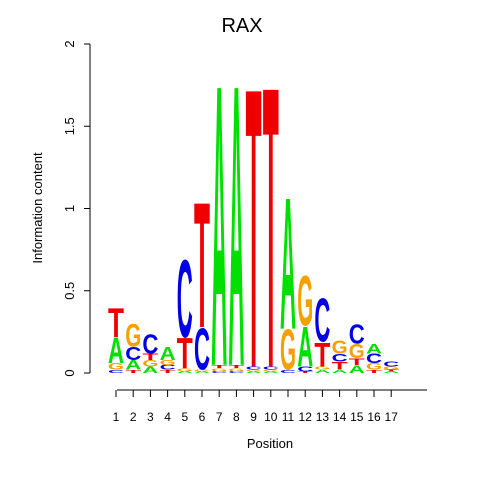  Describe the element at coordinates (37, 208) in the screenshot. I see `y-axis-title: Information content` at that location.